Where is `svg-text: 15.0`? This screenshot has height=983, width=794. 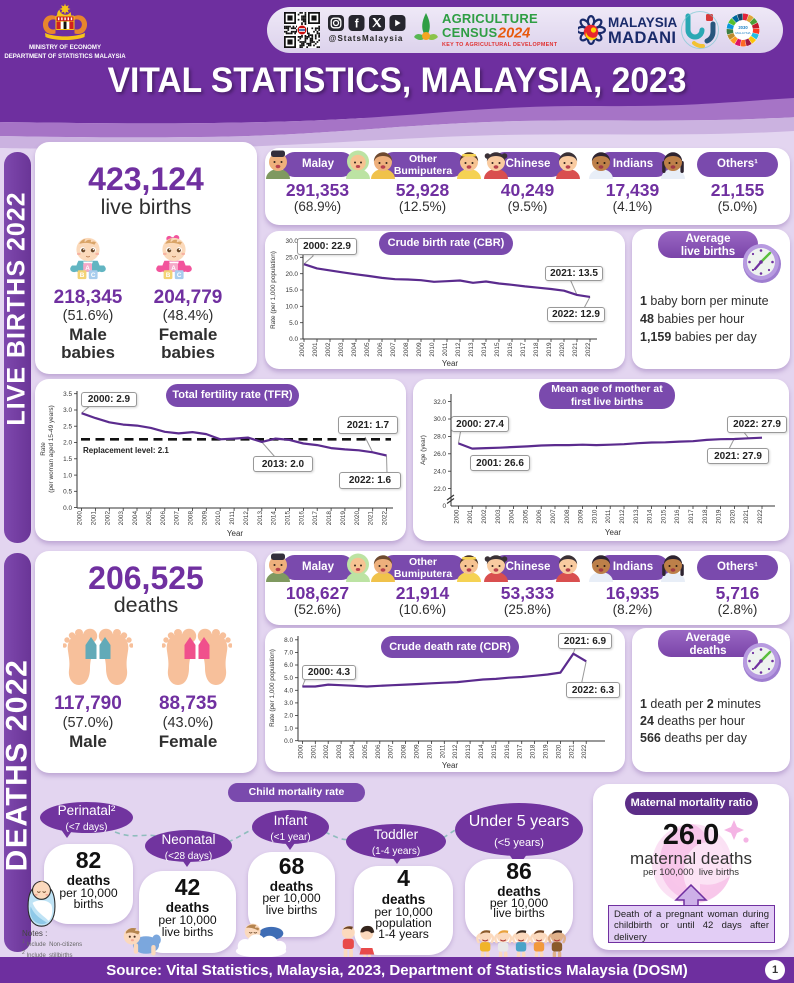 svg-text: 15.0 is located at coordinates (292, 290).